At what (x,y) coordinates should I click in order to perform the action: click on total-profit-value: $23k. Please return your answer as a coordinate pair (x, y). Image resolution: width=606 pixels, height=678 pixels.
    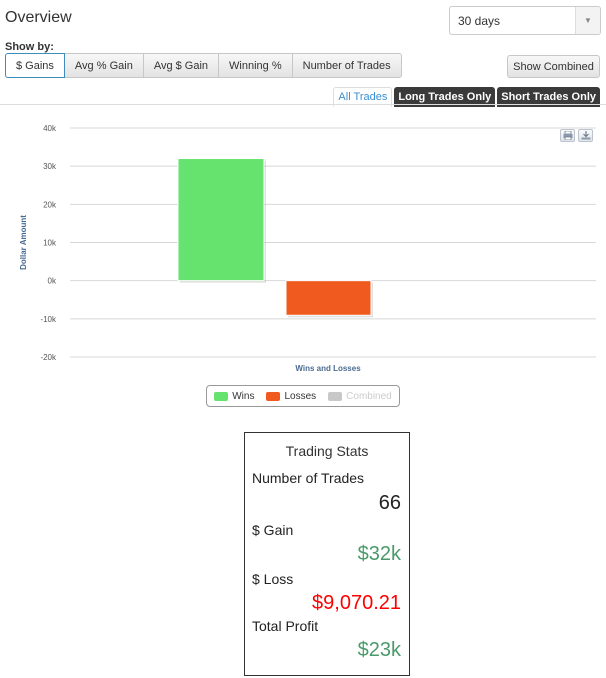
    Looking at the image, I should click on (379, 650).